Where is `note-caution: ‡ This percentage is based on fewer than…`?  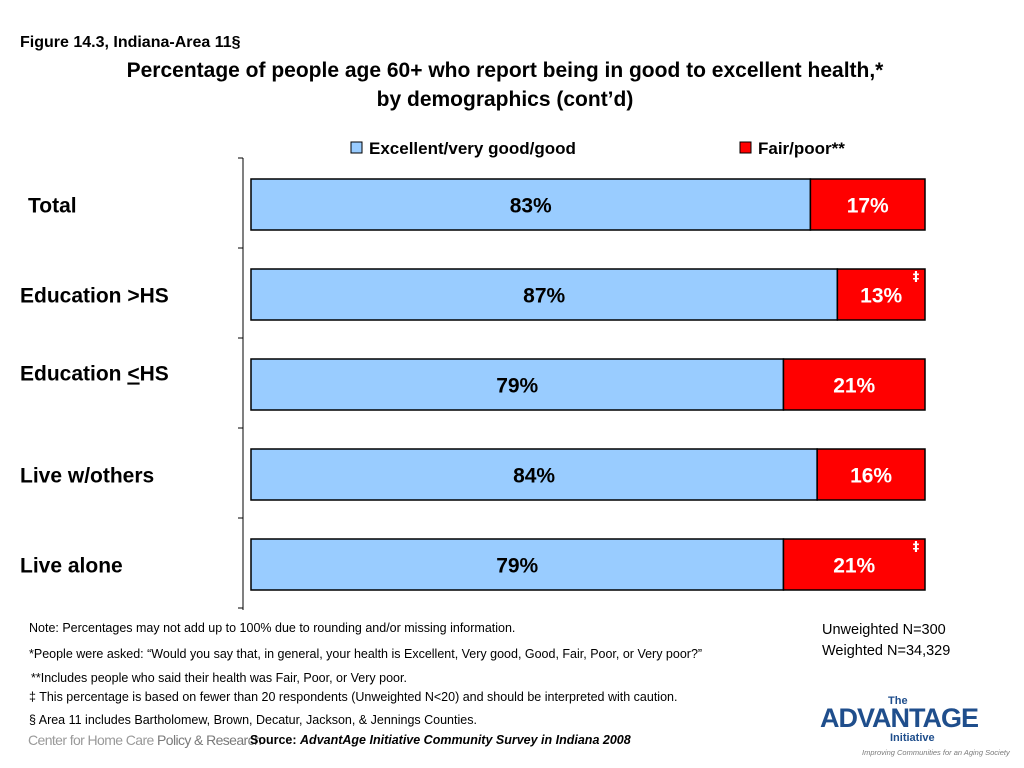 note-caution: ‡ This percentage is based on fewer than… is located at coordinates (353, 697).